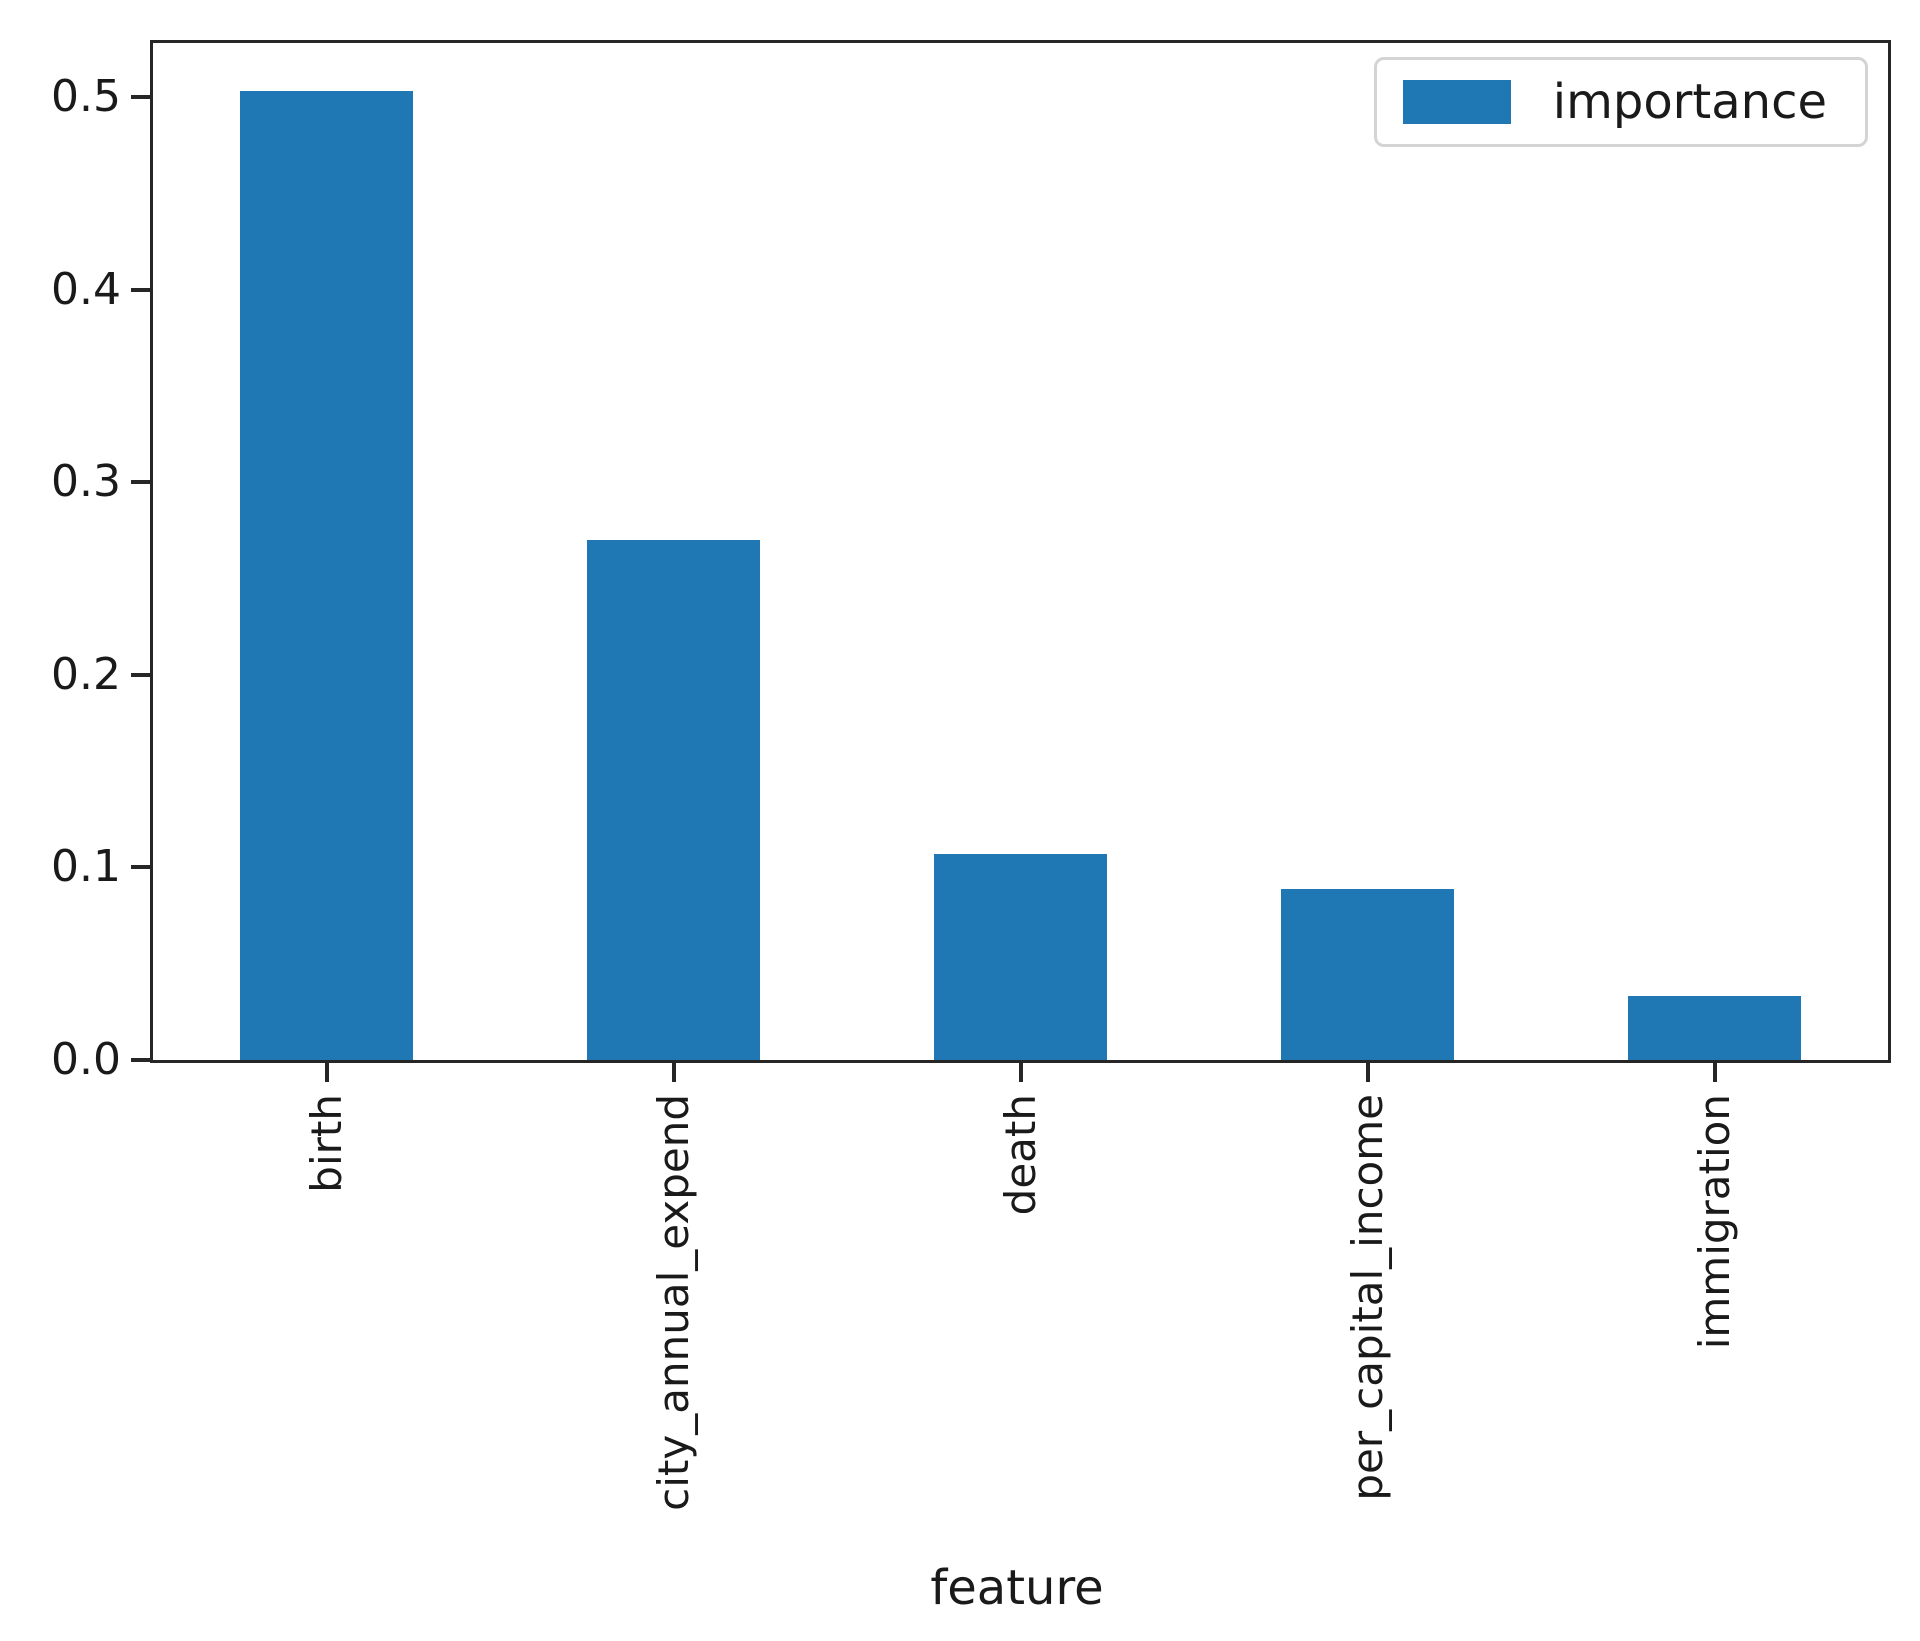  I want to click on x-tick-label-per_capital_income: per_capital_income, so click(1367, 1297).